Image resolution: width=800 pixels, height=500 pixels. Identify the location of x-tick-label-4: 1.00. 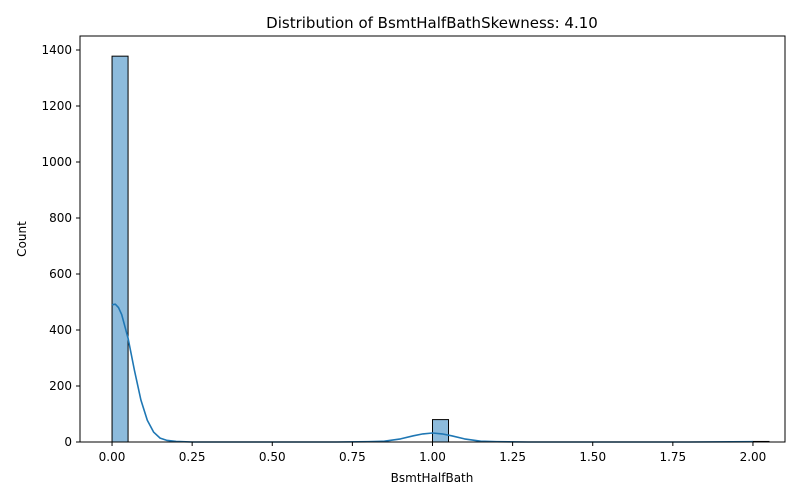
(432, 457).